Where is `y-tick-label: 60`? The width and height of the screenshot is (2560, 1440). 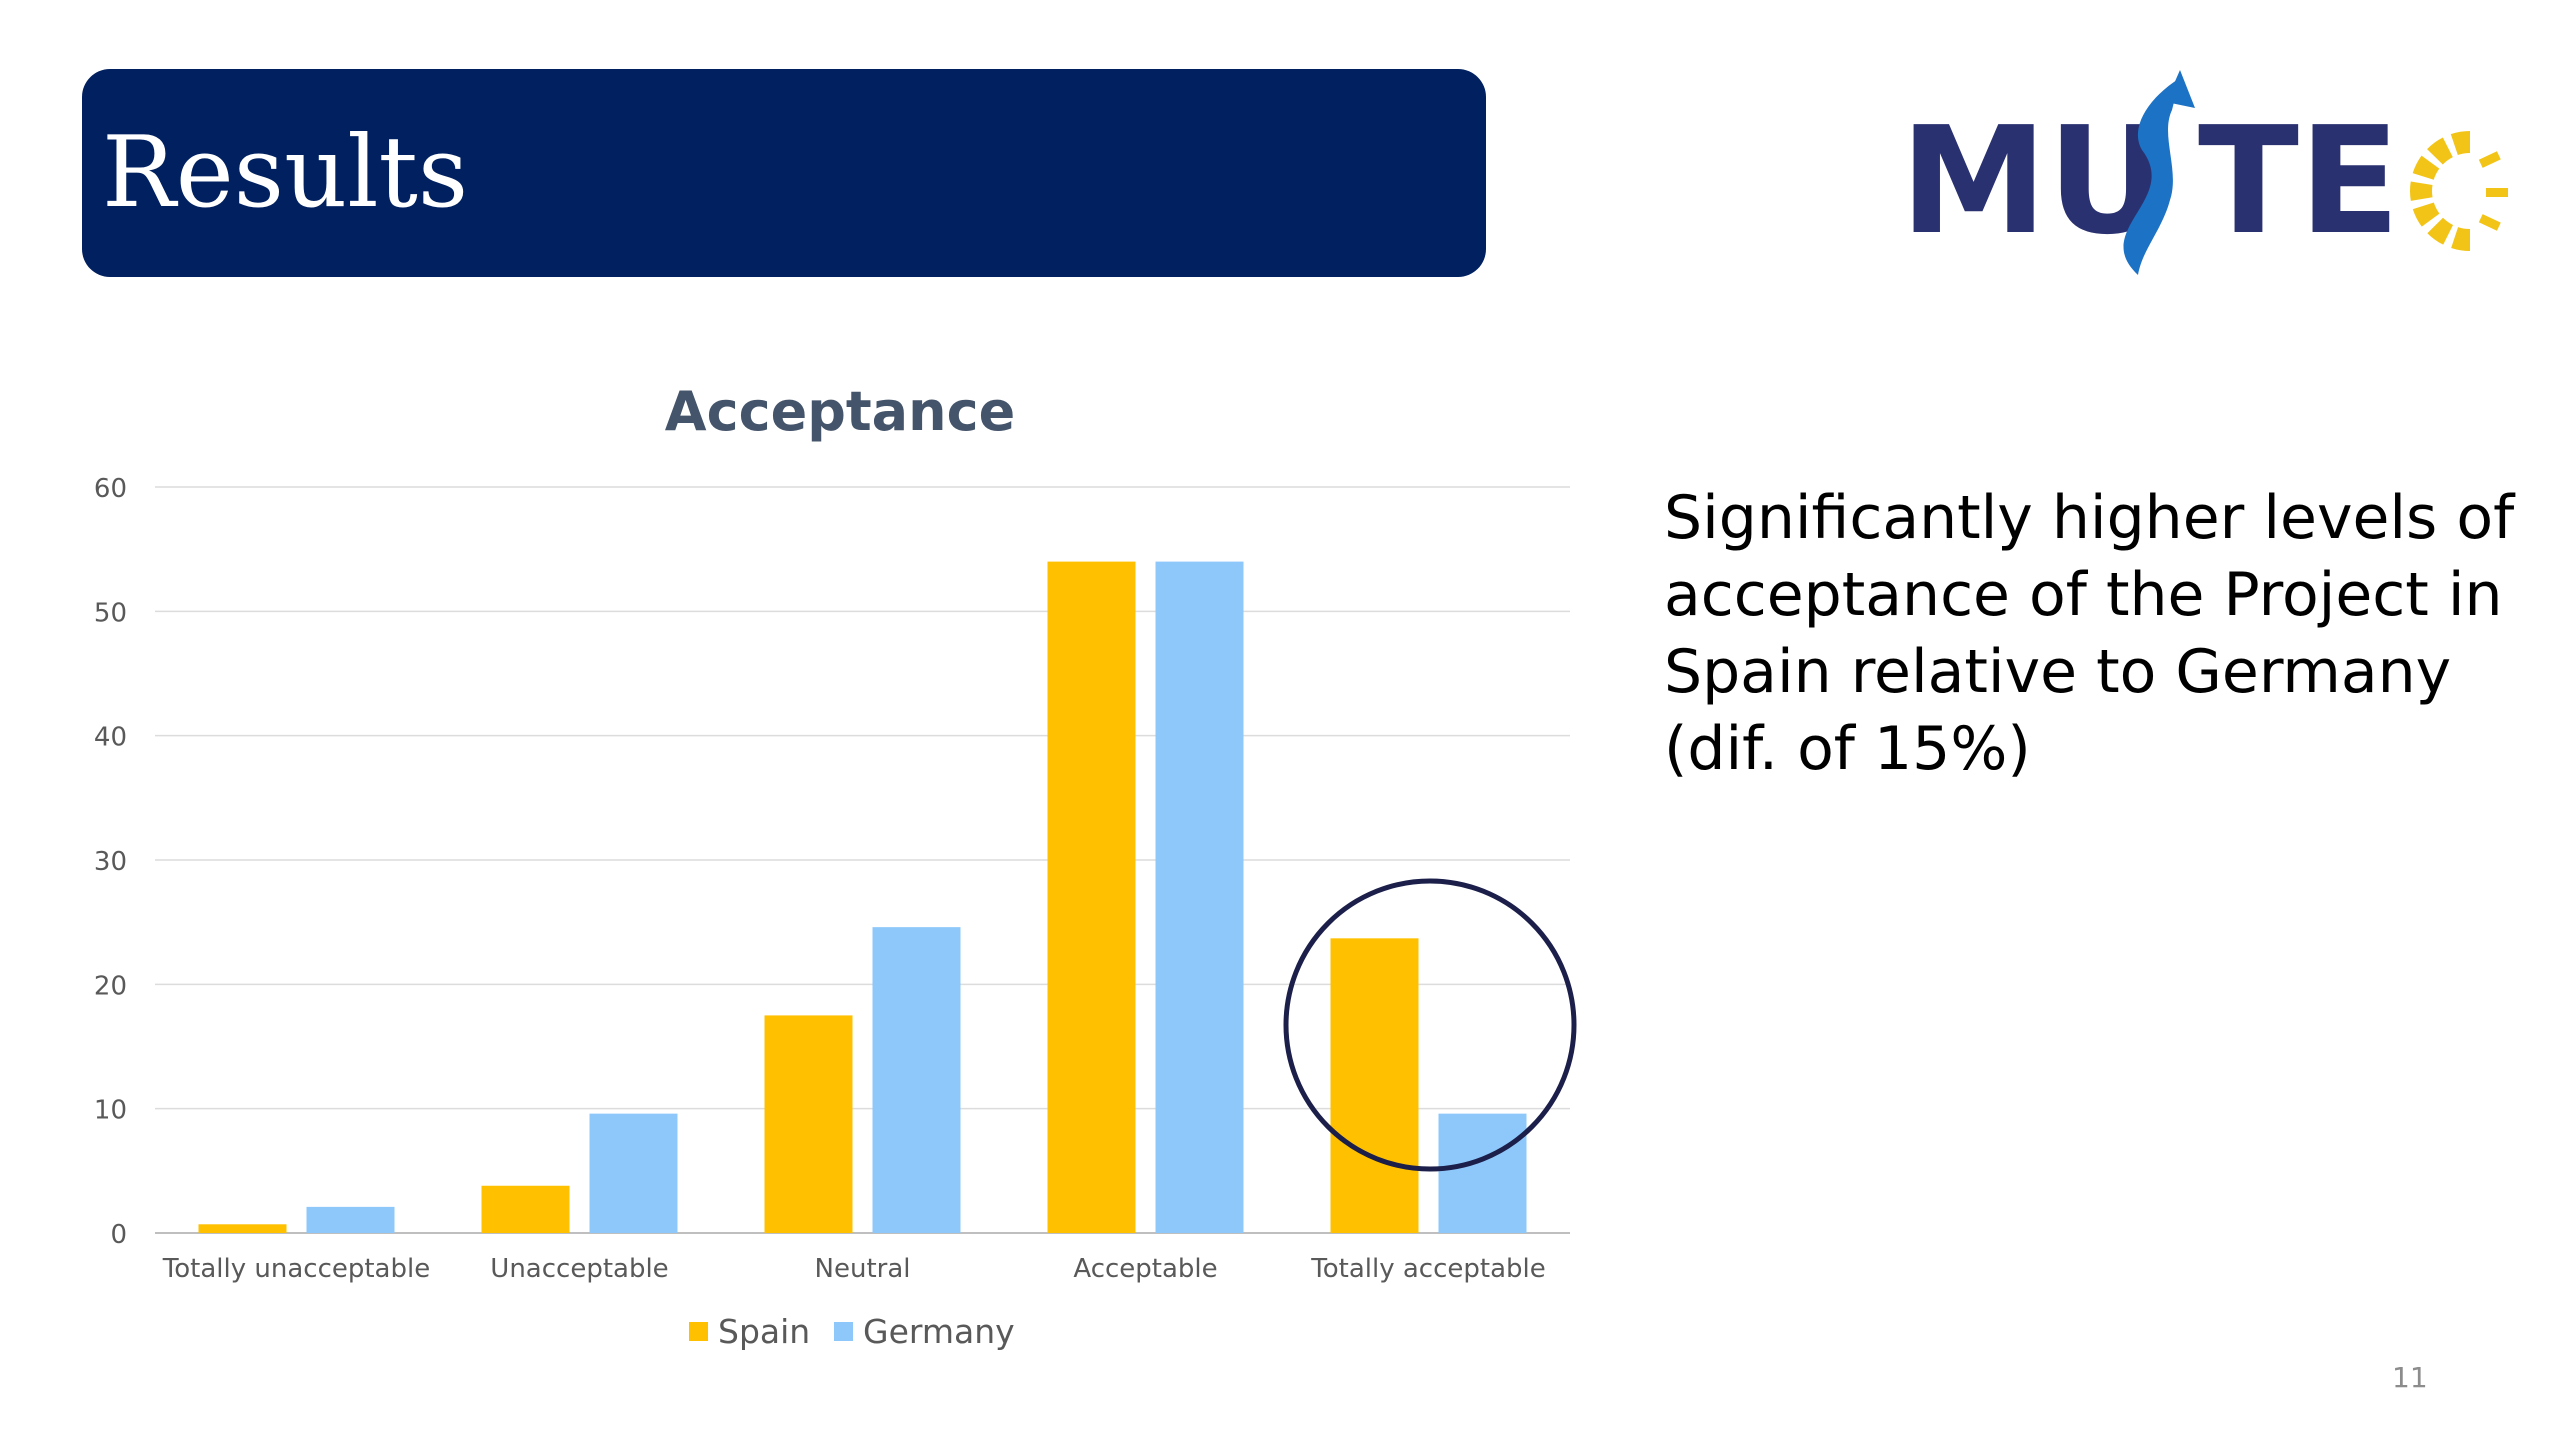
y-tick-label: 60 is located at coordinates (110, 489).